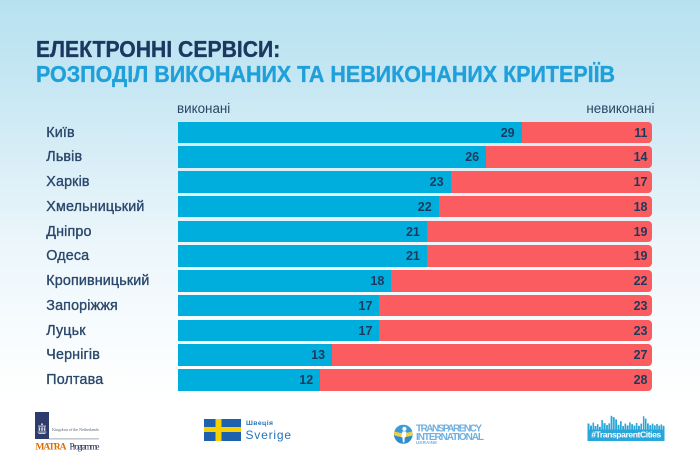 This screenshot has width=700, height=467. Describe the element at coordinates (626, 435) in the screenshot. I see `svg-text: #TransparentCities` at that location.